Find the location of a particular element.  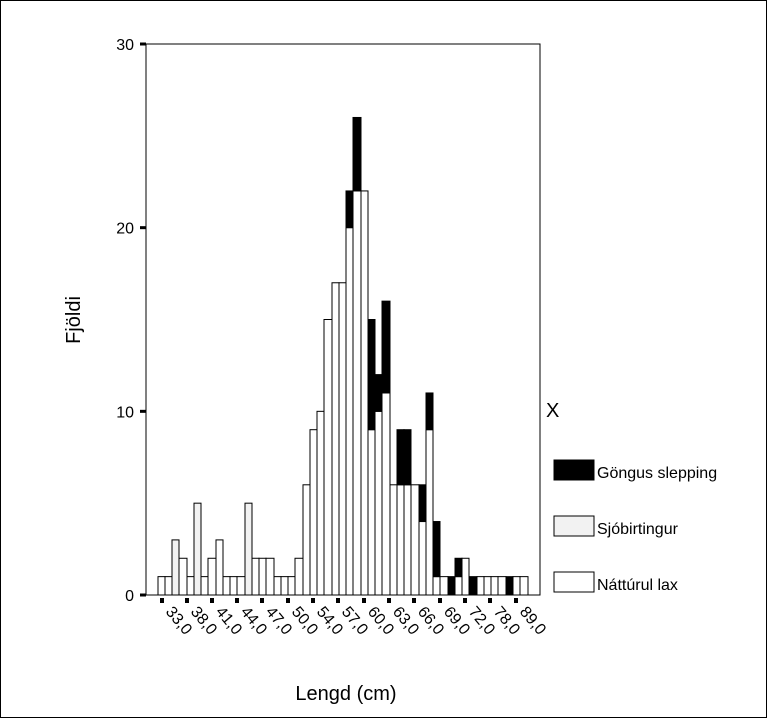

x-tick-label: 78,0 is located at coordinates (506, 621).